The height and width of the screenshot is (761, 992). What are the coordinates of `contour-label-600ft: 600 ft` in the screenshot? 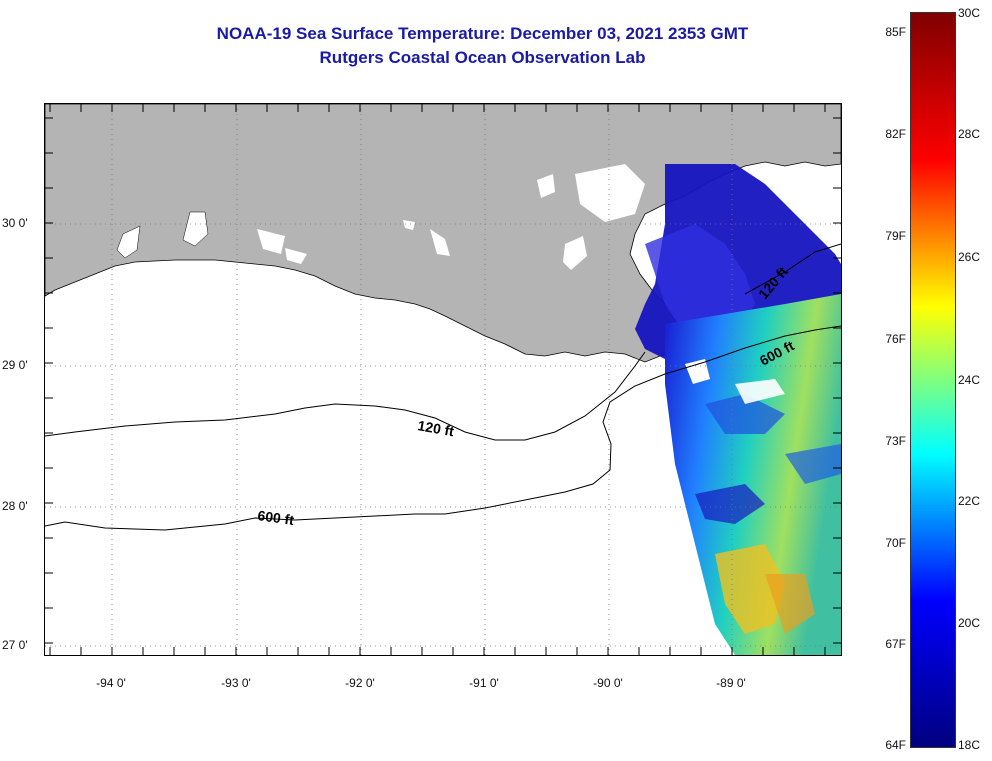 It's located at (276, 517).